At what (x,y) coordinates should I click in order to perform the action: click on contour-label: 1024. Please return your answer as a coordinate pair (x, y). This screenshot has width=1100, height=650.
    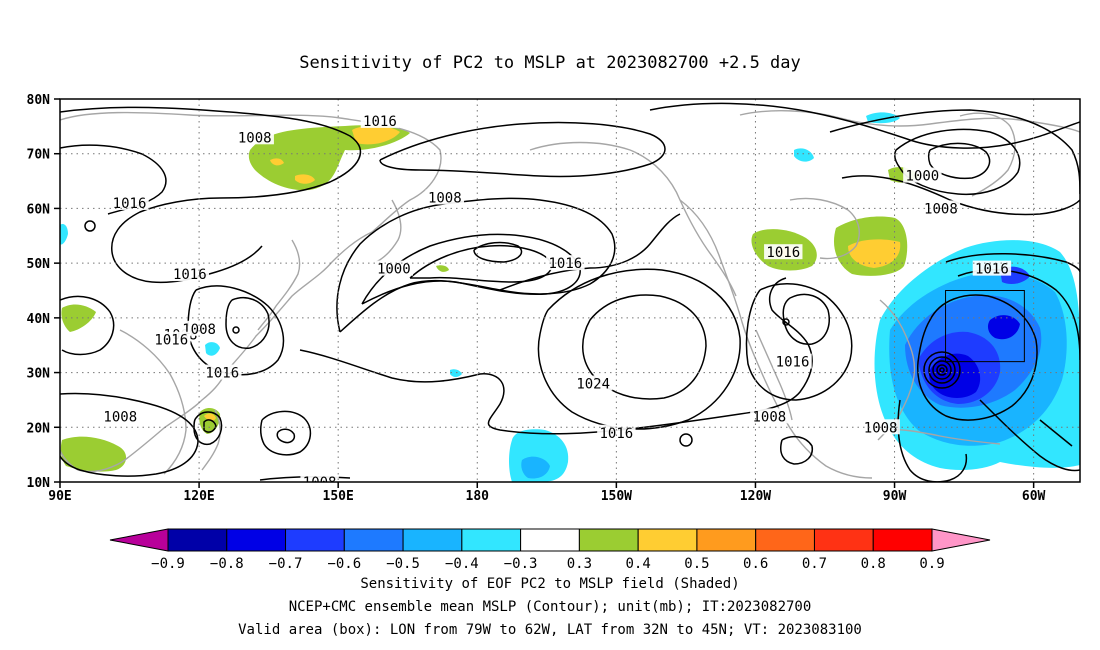
    Looking at the image, I should click on (593, 385).